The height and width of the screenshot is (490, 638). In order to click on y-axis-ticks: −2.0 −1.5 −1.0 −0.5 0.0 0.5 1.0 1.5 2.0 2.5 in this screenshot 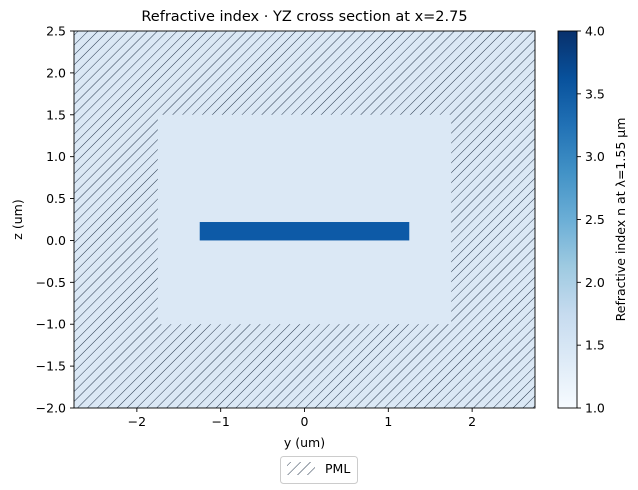, I will do `click(55, 220)`.